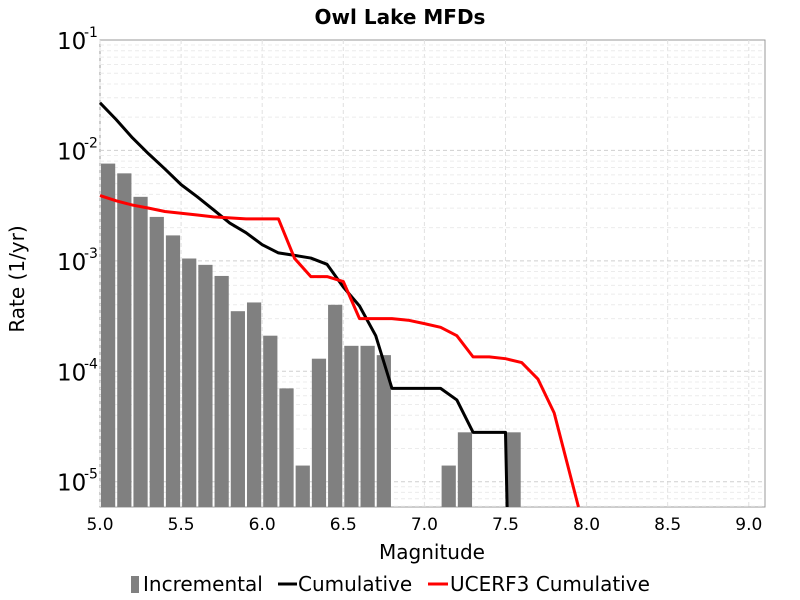 This screenshot has height=600, width=800. I want to click on y-tick-label: 10⁻⁴, so click(77, 371).